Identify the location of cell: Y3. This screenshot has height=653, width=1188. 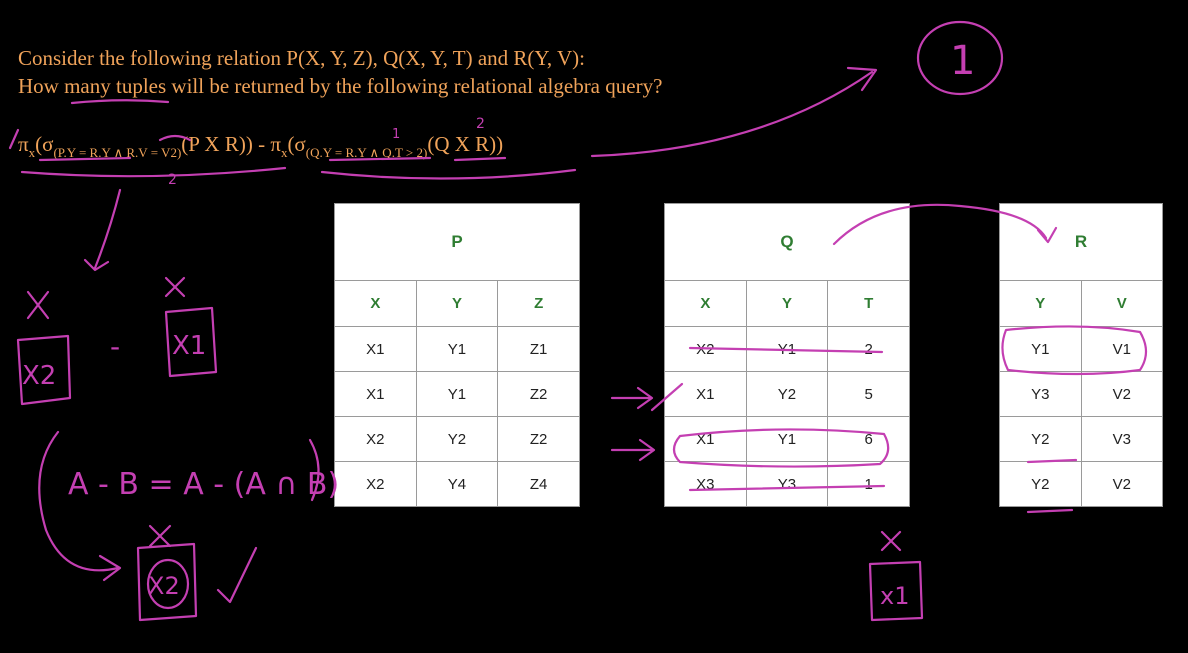
(787, 484).